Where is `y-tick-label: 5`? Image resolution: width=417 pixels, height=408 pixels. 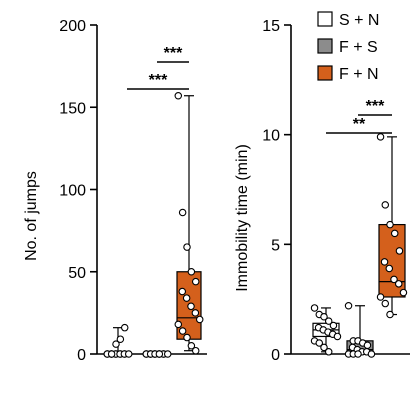 y-tick-label: 5 is located at coordinates (275, 245).